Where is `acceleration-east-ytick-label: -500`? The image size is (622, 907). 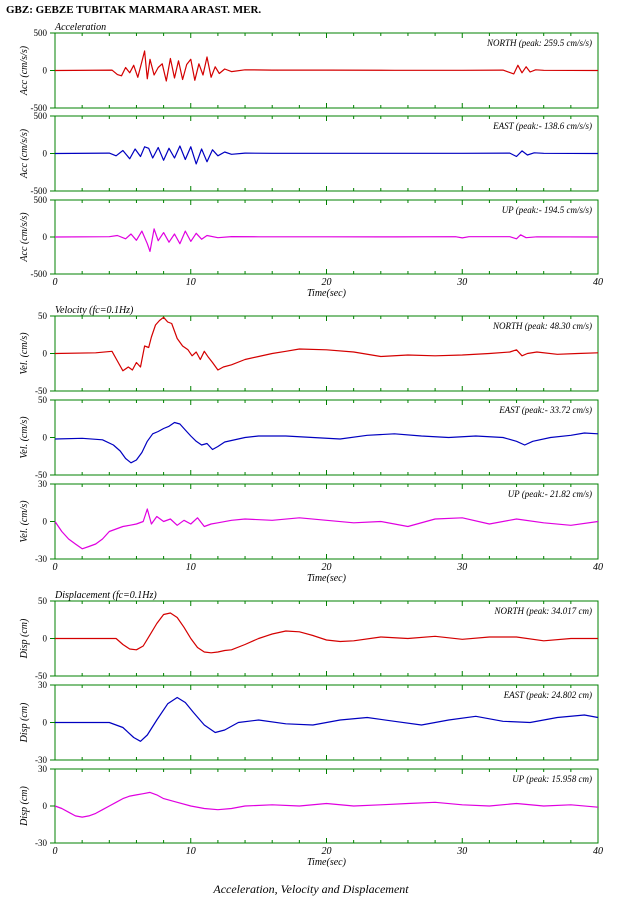
acceleration-east-ytick-label: -500 is located at coordinates (39, 191).